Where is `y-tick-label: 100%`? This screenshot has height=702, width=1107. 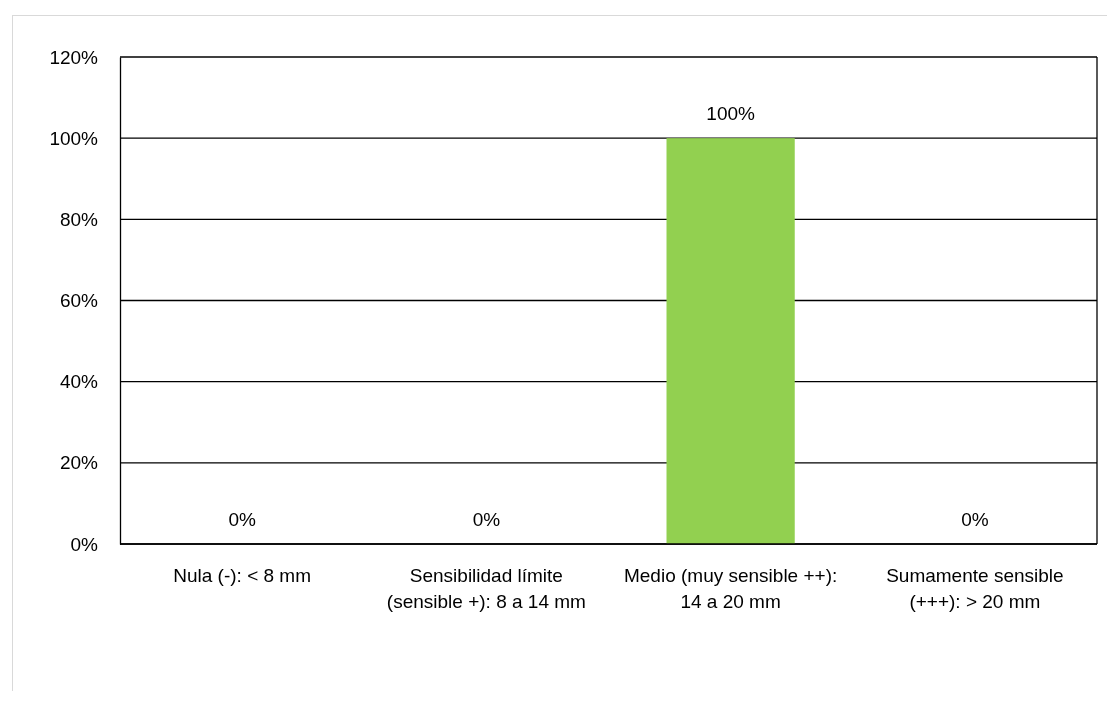 y-tick-label: 100% is located at coordinates (74, 138).